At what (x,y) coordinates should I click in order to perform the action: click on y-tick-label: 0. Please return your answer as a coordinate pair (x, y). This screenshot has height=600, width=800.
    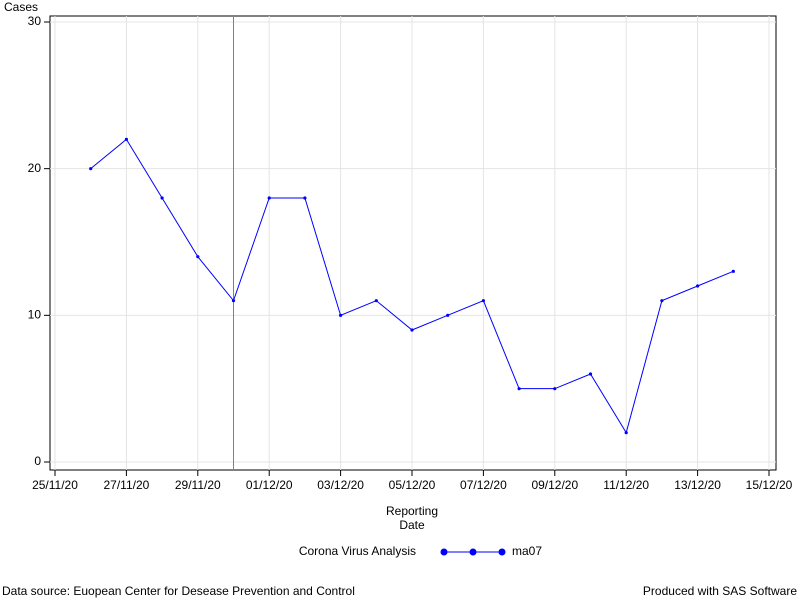
    Looking at the image, I should click on (37, 461).